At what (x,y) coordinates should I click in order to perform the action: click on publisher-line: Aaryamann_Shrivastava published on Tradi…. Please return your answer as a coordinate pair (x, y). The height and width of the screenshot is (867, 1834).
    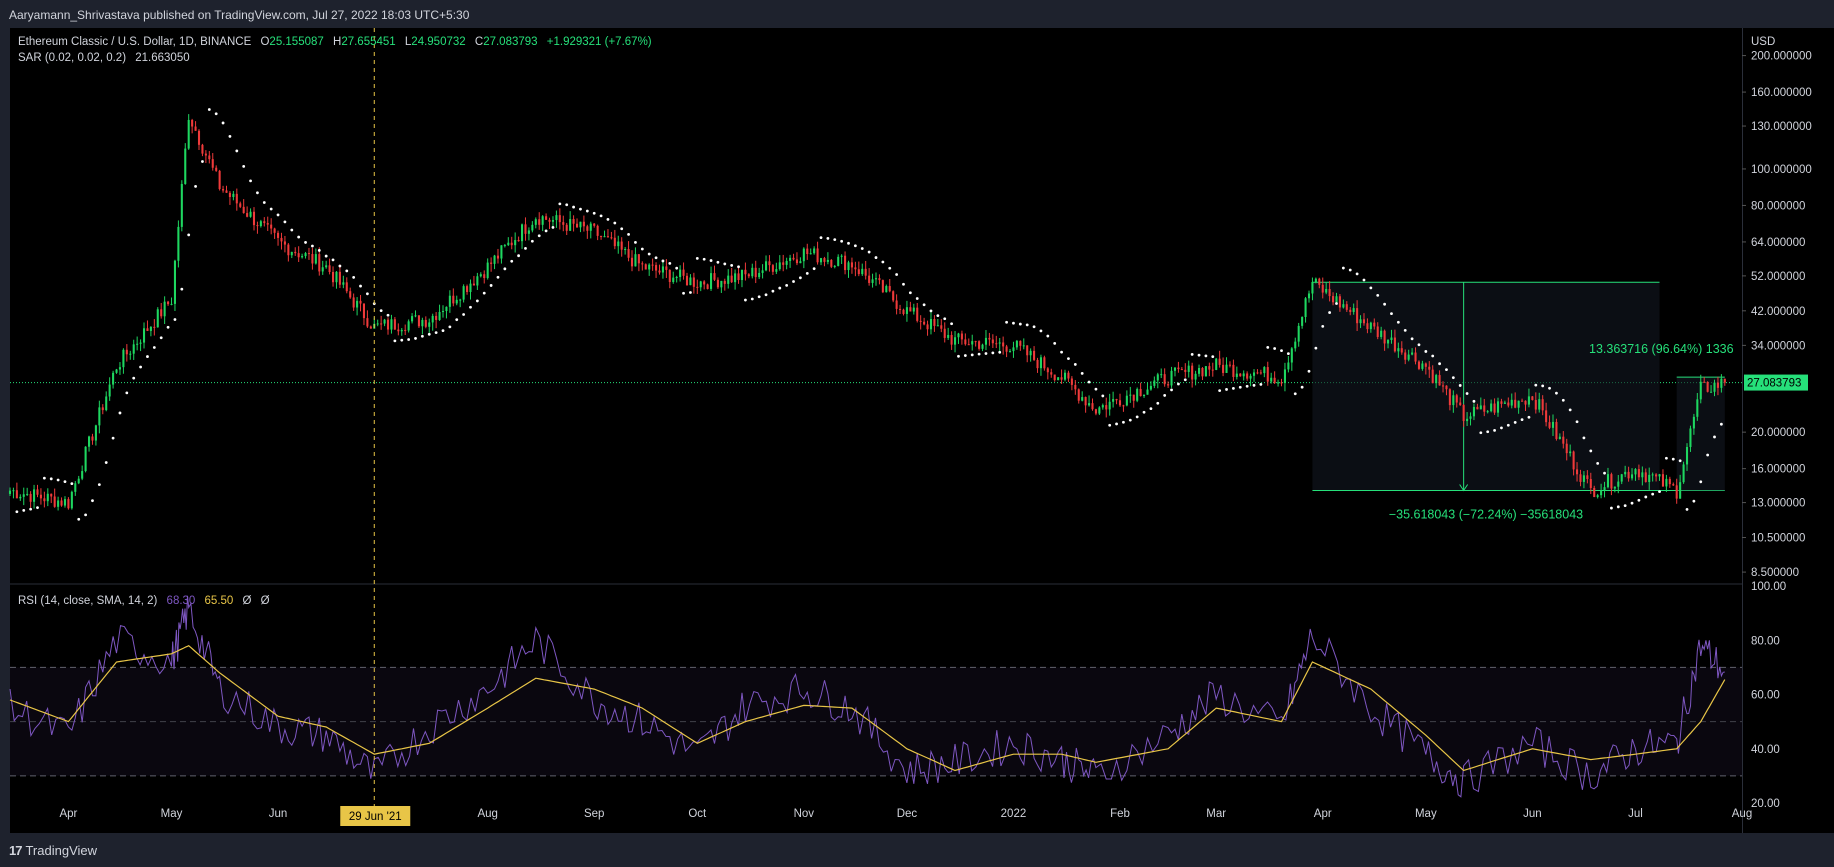
    Looking at the image, I should click on (239, 15).